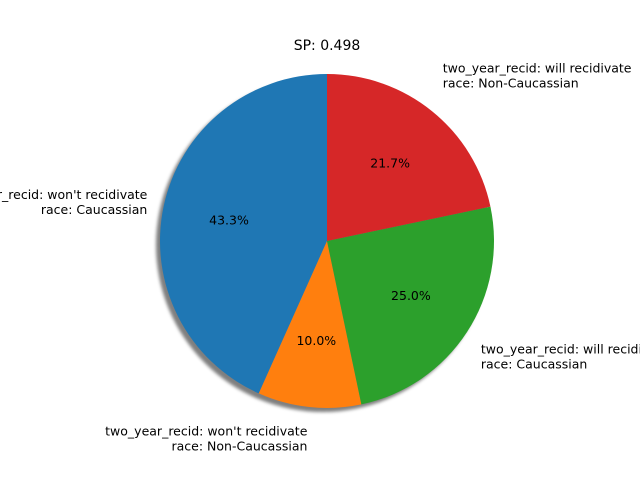 Image resolution: width=640 pixels, height=480 pixels. Describe the element at coordinates (390, 163) in the screenshot. I see `pct-label-3: 21.7%` at that location.